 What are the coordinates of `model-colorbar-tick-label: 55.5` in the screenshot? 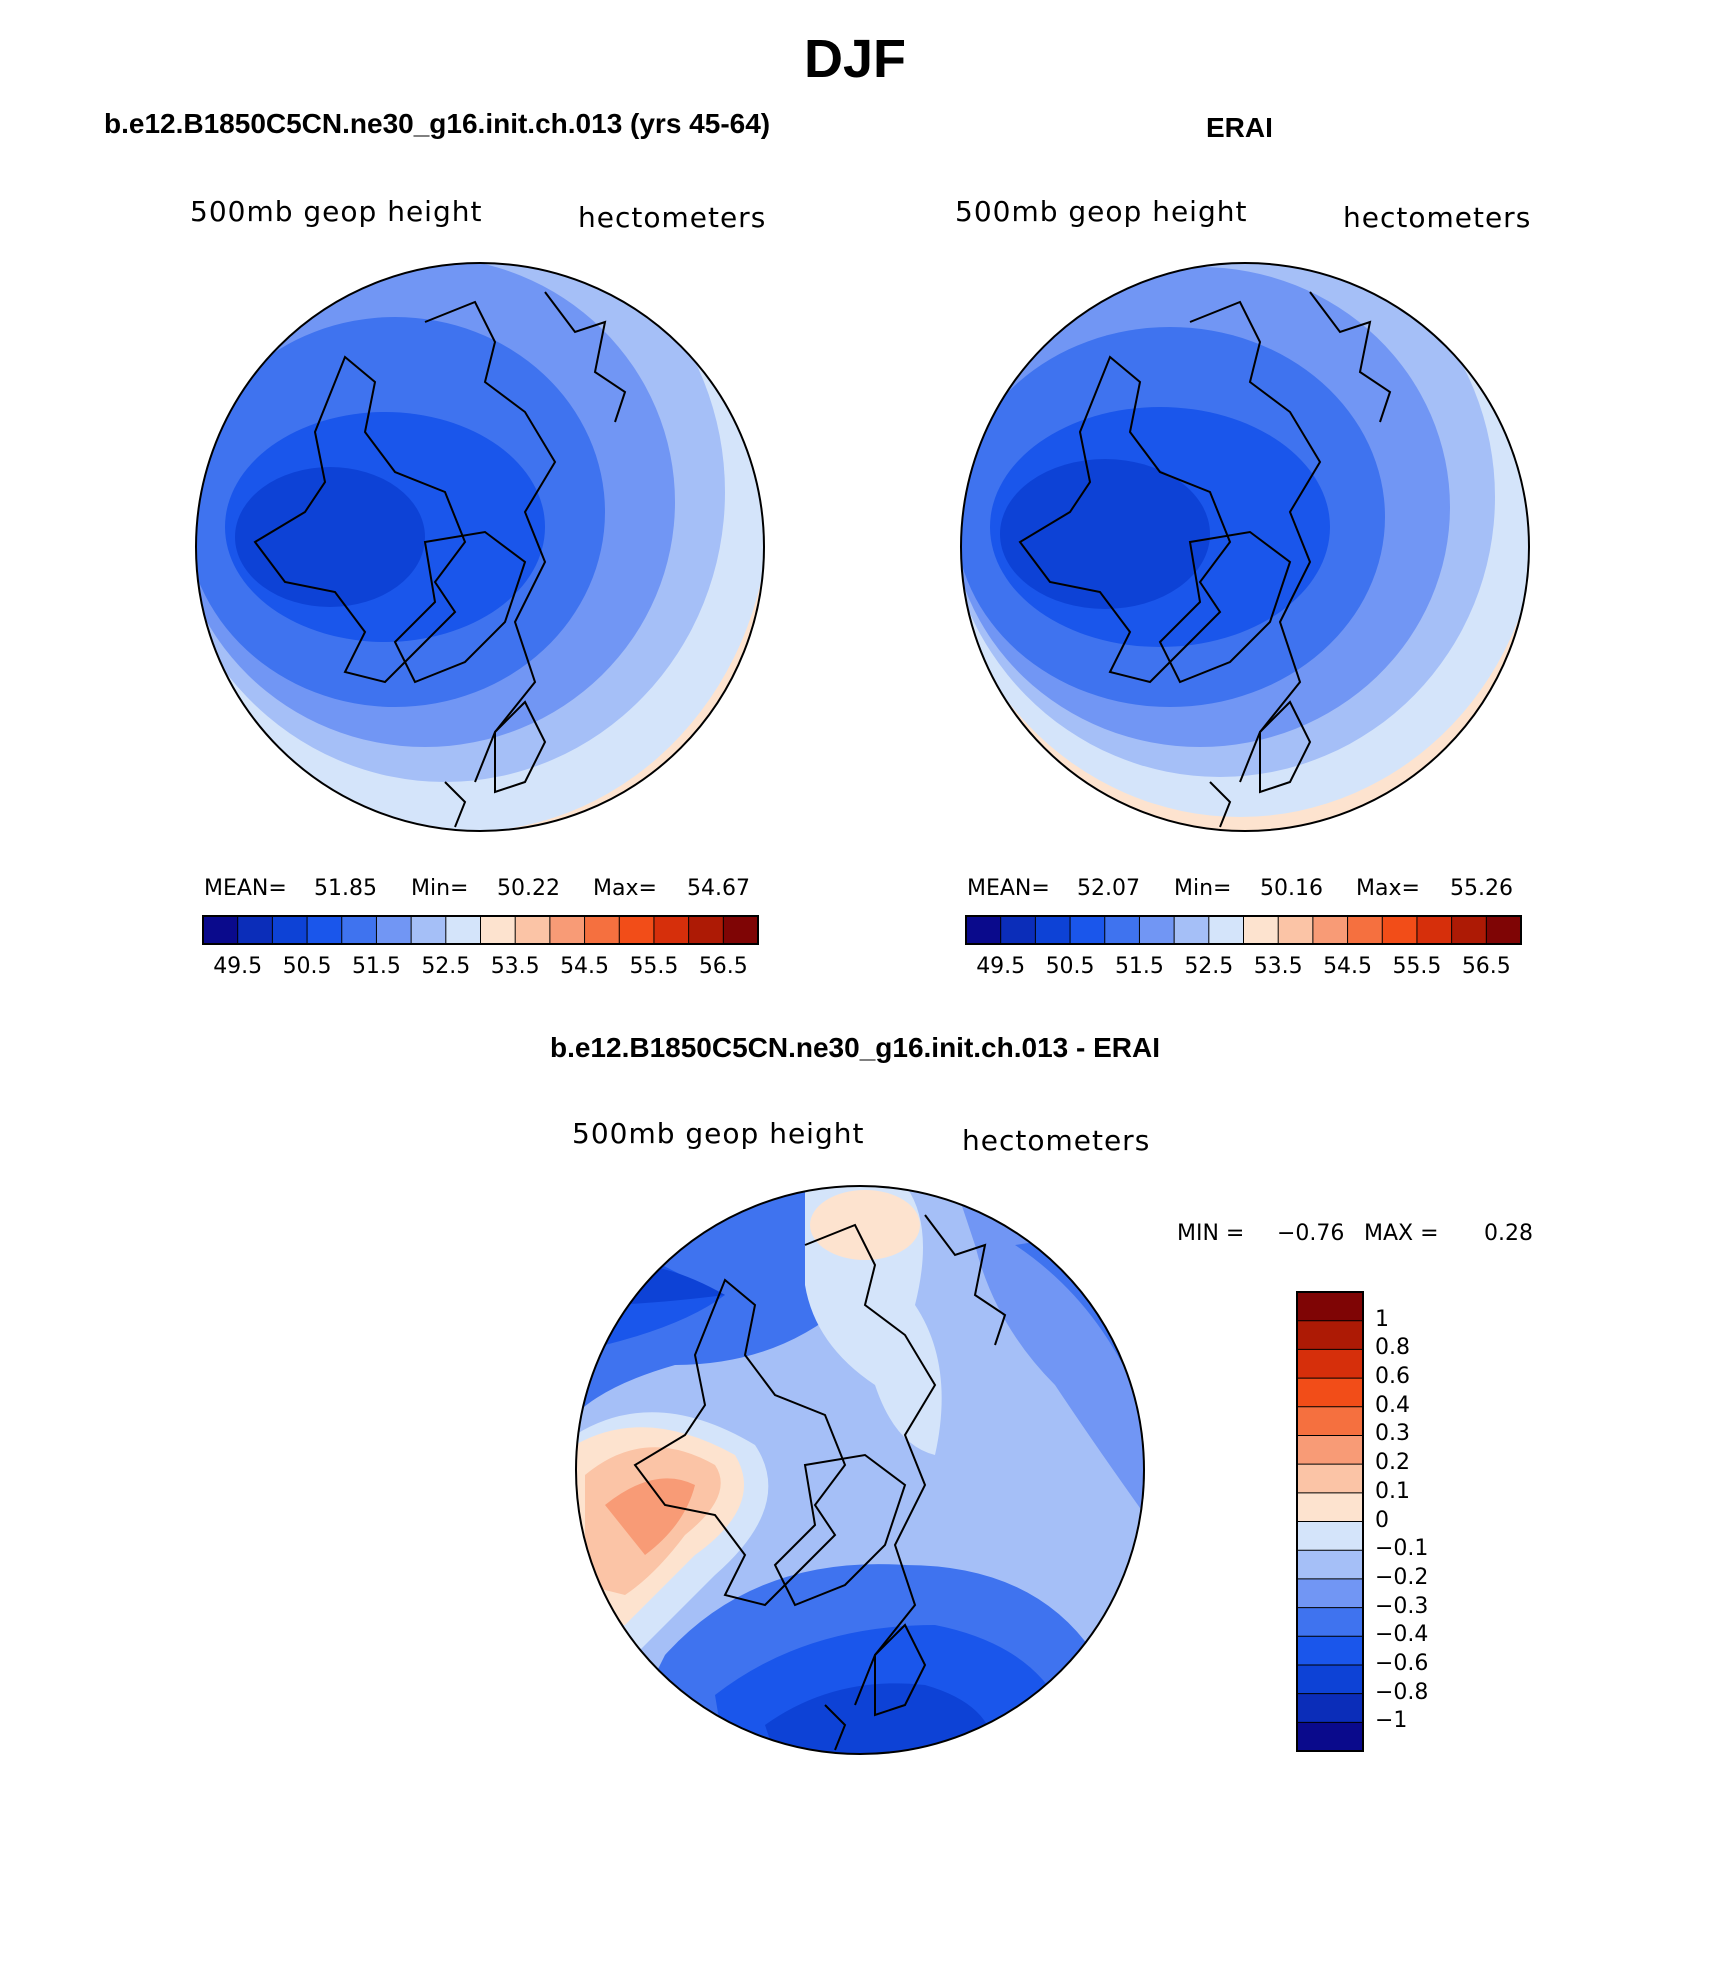 It's located at (654, 966).